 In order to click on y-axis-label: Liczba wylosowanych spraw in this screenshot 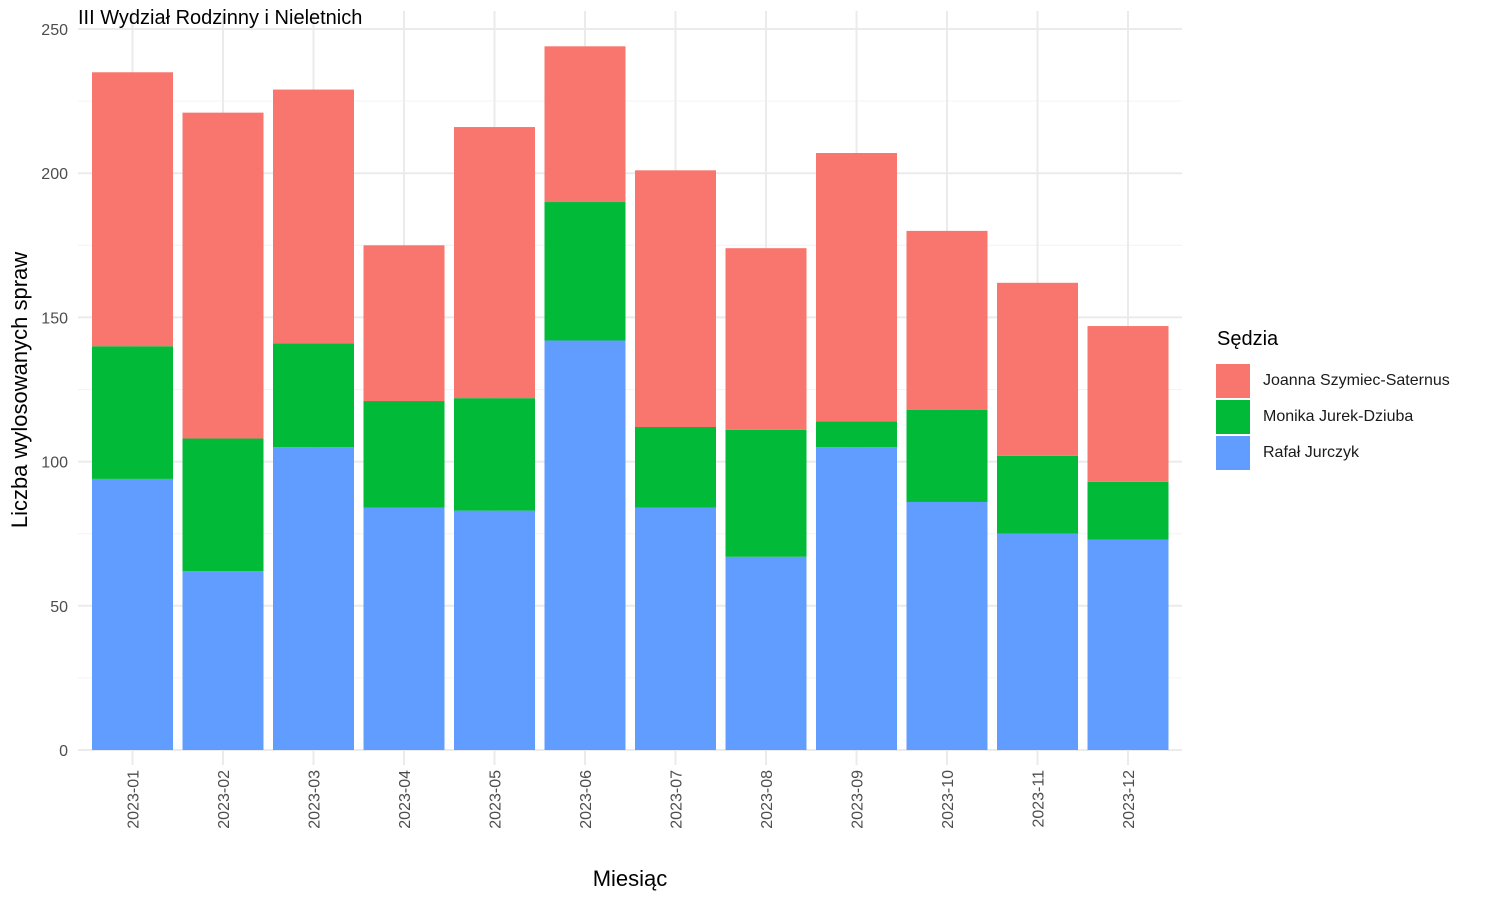, I will do `click(19, 390)`.